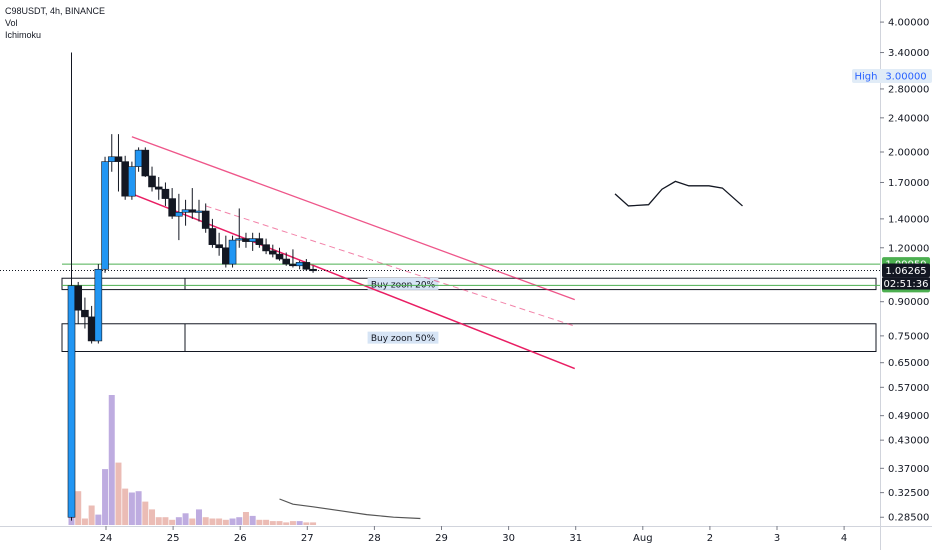  I want to click on y-tick-label: 0.75000, so click(908, 336).